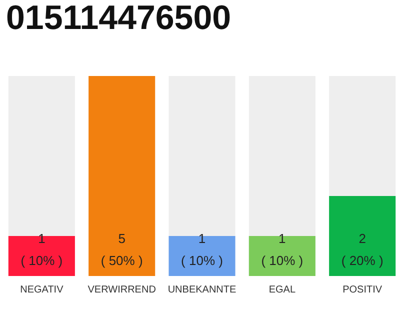  I want to click on chart-title: 015114476500, so click(119, 18).